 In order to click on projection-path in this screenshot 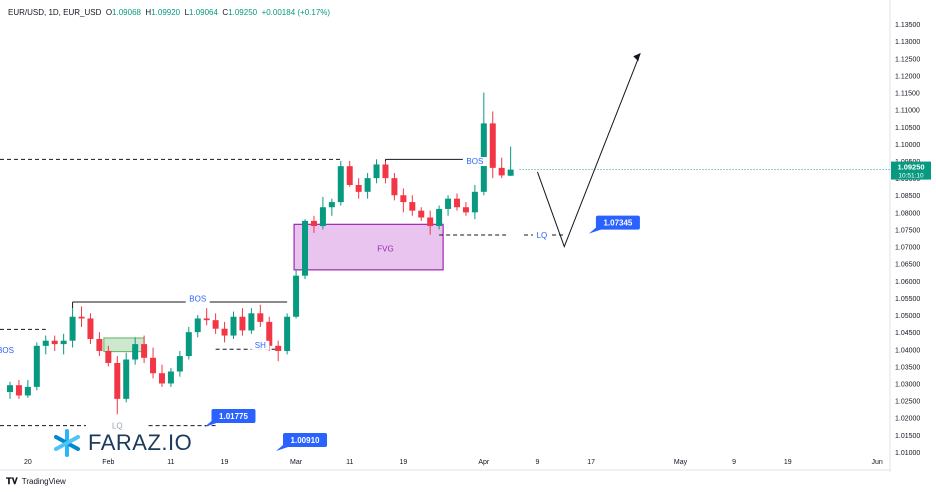, I will do `click(588, 151)`.